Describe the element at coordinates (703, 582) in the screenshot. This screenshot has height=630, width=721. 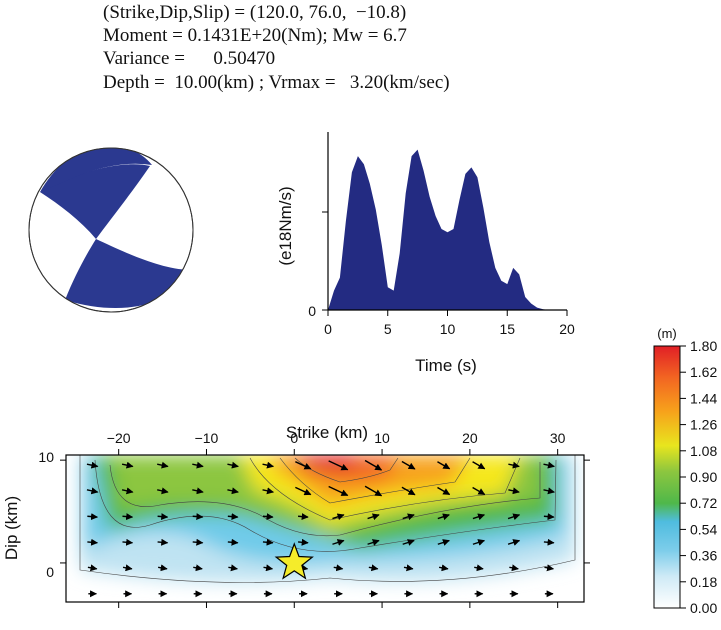
I see `colorbar-tick-label: 0.18` at that location.